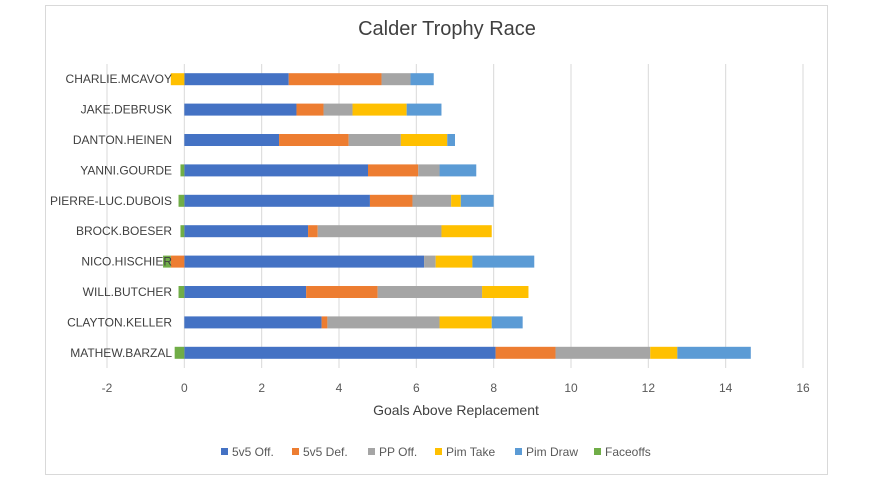  What do you see at coordinates (571, 388) in the screenshot?
I see `x-tick-label: 10` at bounding box center [571, 388].